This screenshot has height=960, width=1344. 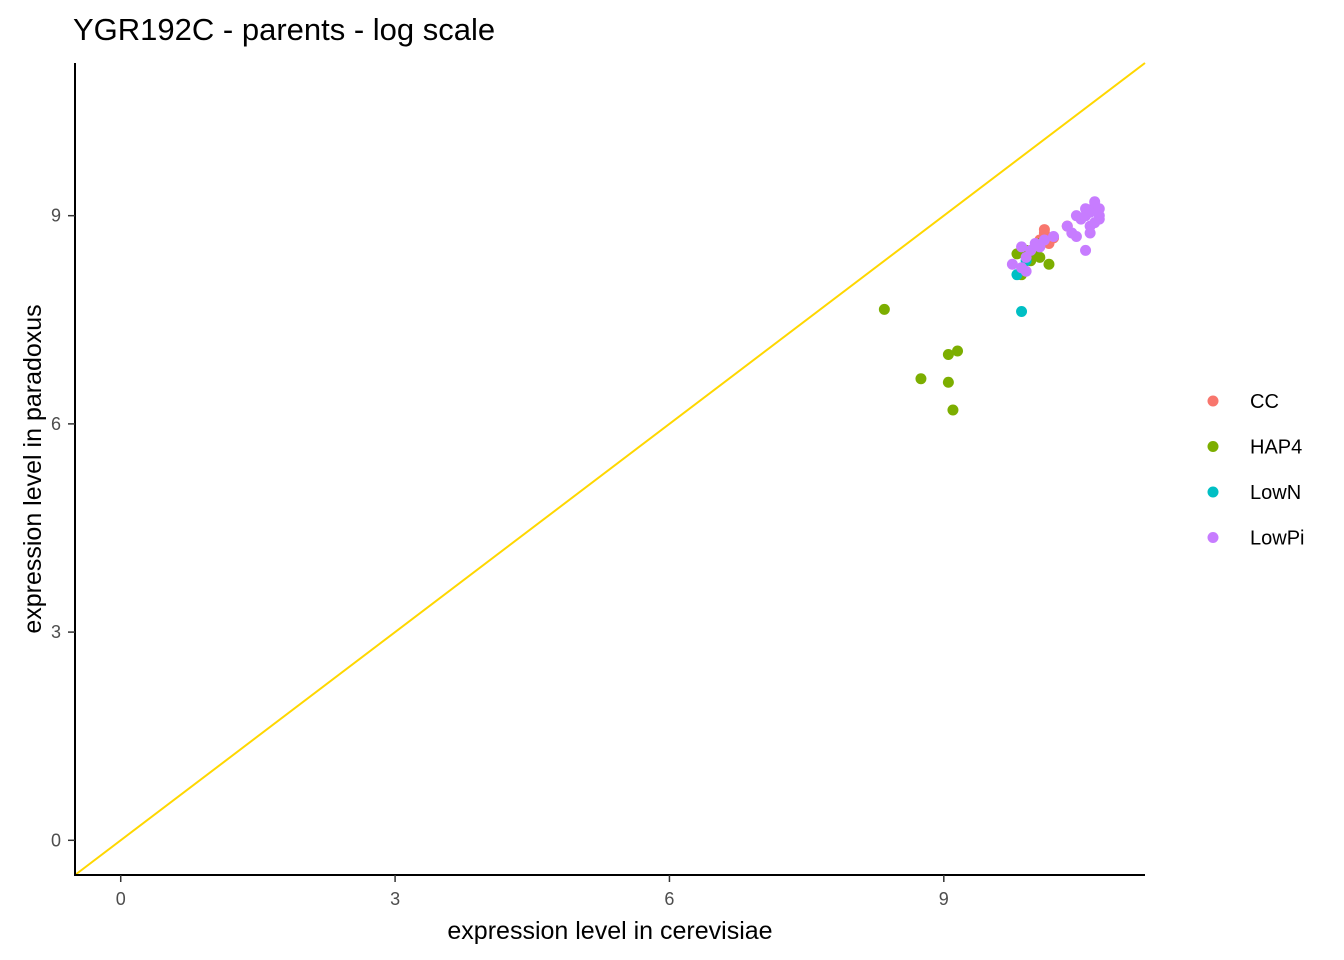 What do you see at coordinates (121, 899) in the screenshot?
I see `x-tick-label: 0` at bounding box center [121, 899].